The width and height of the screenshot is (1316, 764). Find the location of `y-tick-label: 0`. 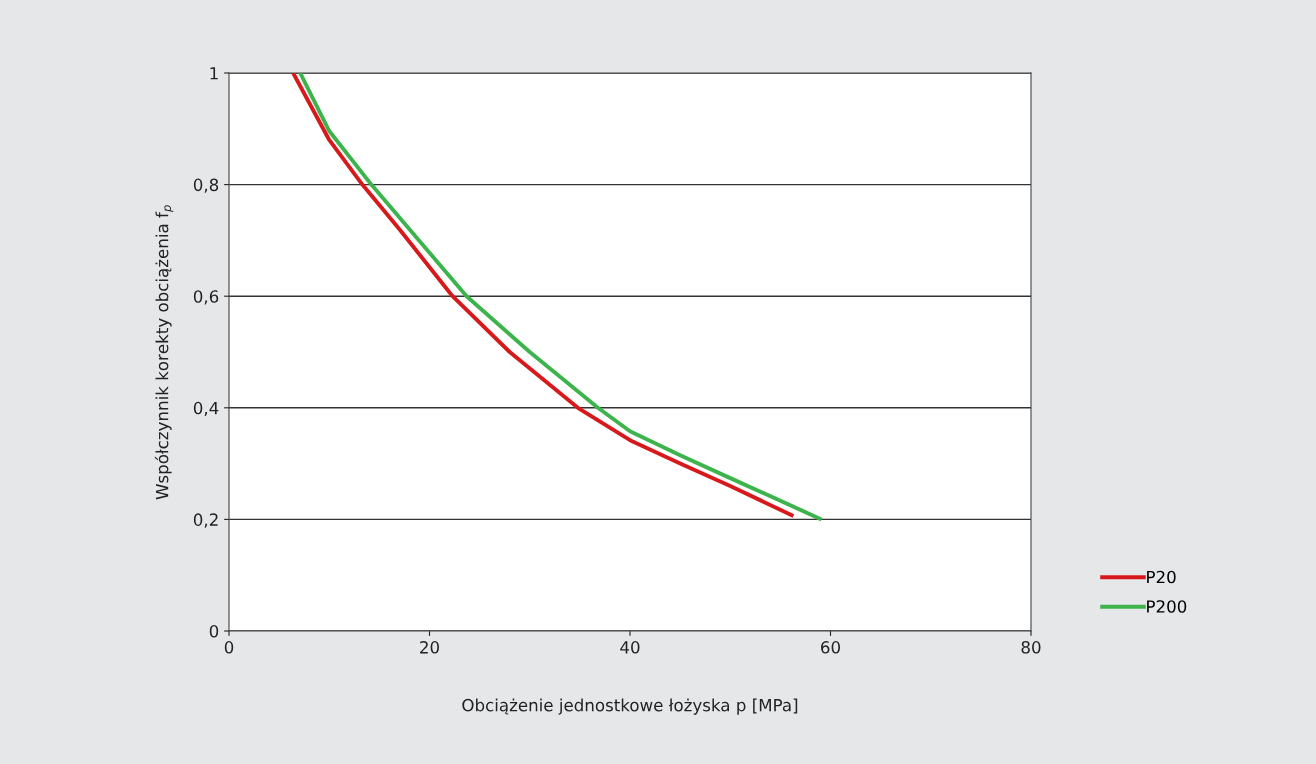

y-tick-label: 0 is located at coordinates (214, 631).